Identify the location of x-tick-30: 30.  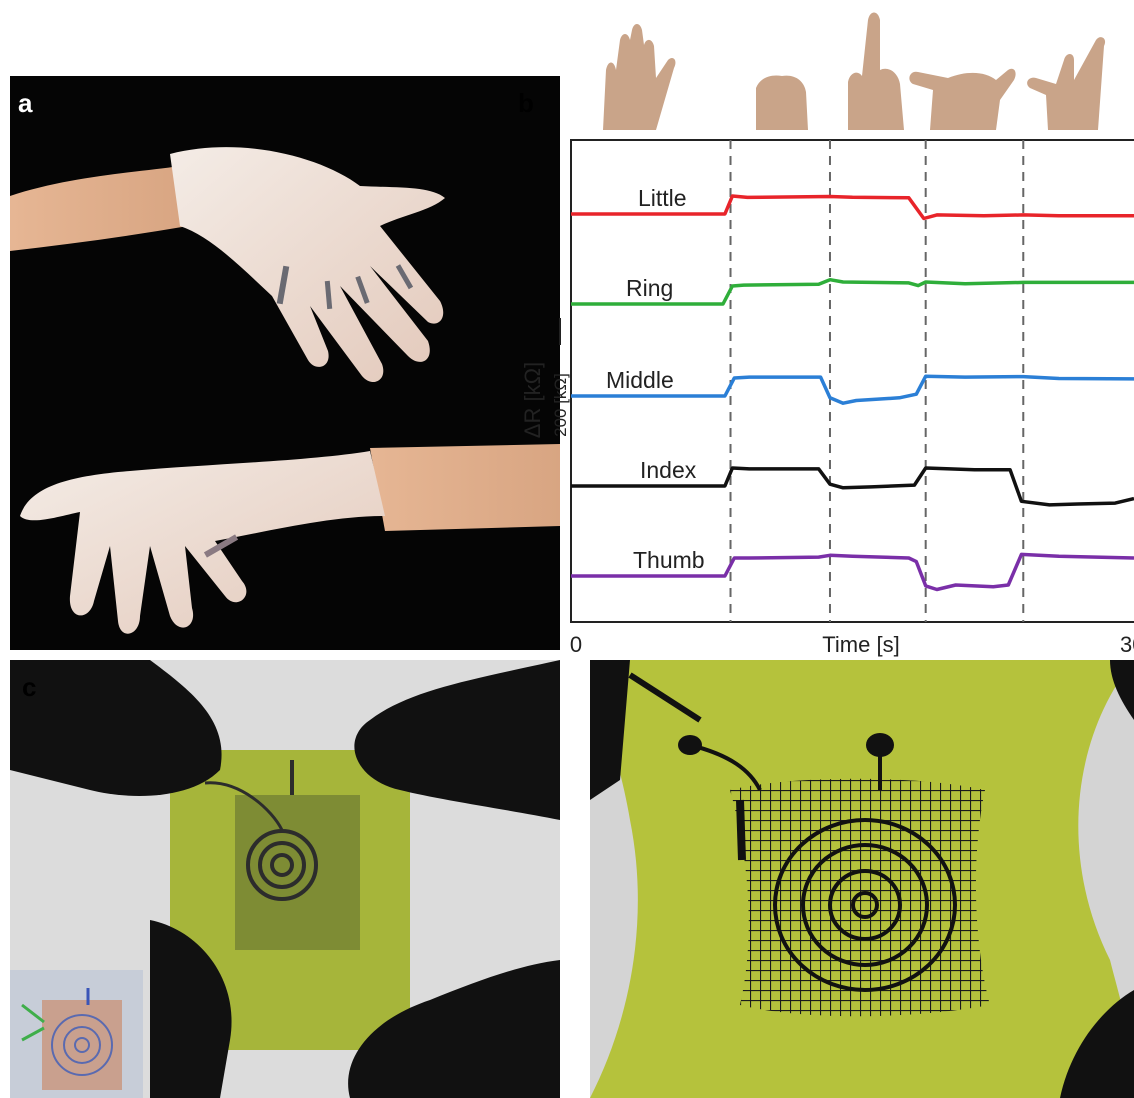
(1127, 644).